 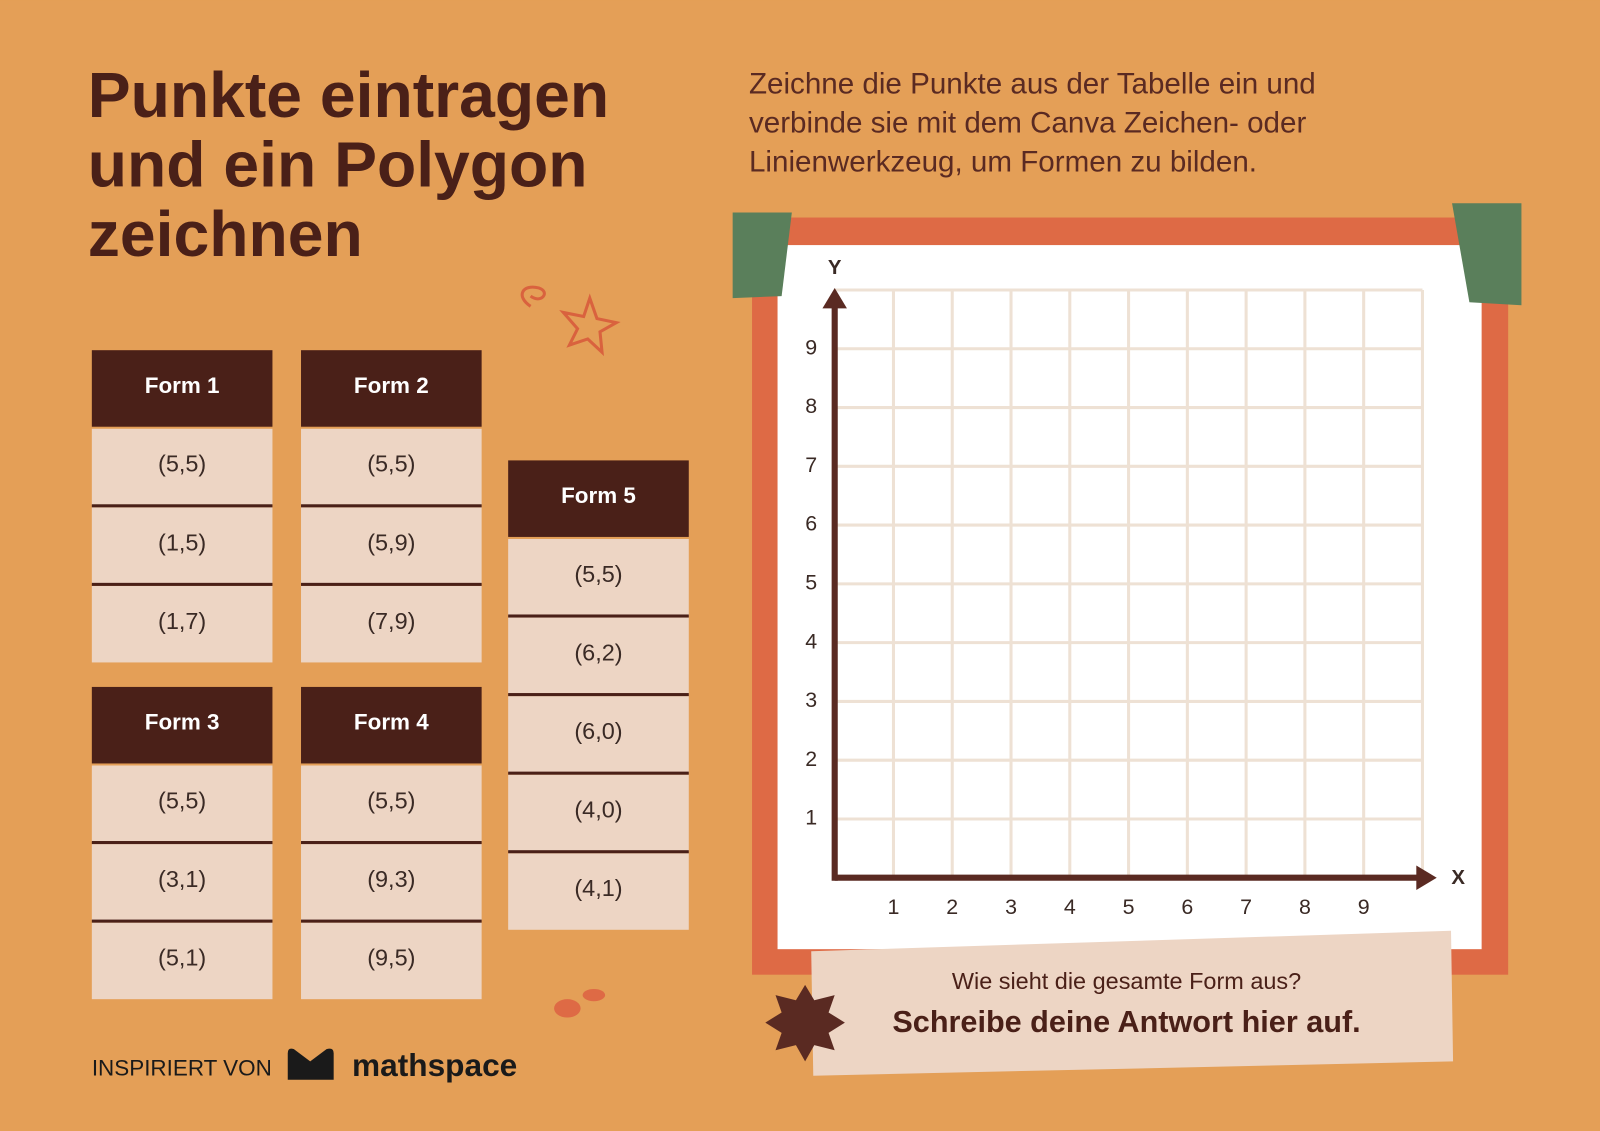 I want to click on x-tick-label: 1, so click(x=894, y=907).